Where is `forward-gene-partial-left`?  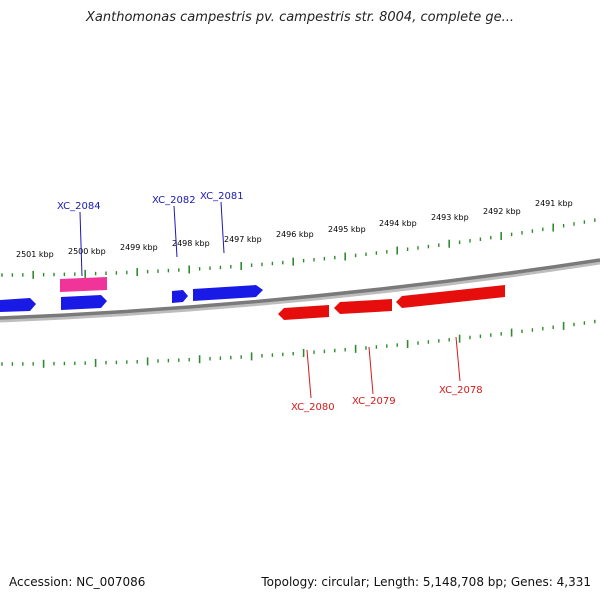
forward-gene-partial-left is located at coordinates (18, 305).